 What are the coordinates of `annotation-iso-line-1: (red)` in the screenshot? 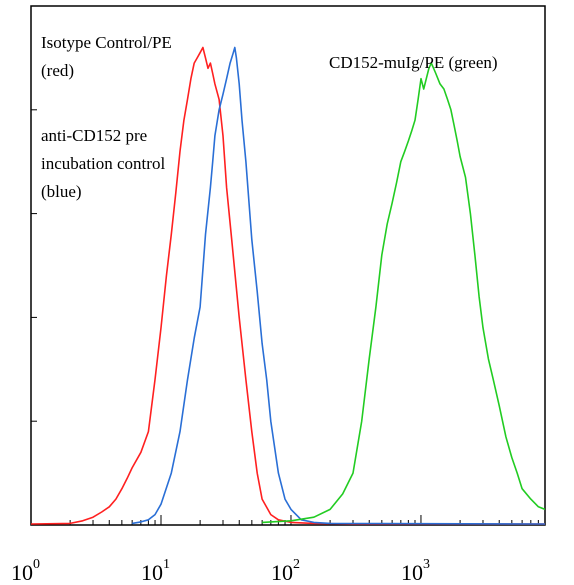 It's located at (57, 70).